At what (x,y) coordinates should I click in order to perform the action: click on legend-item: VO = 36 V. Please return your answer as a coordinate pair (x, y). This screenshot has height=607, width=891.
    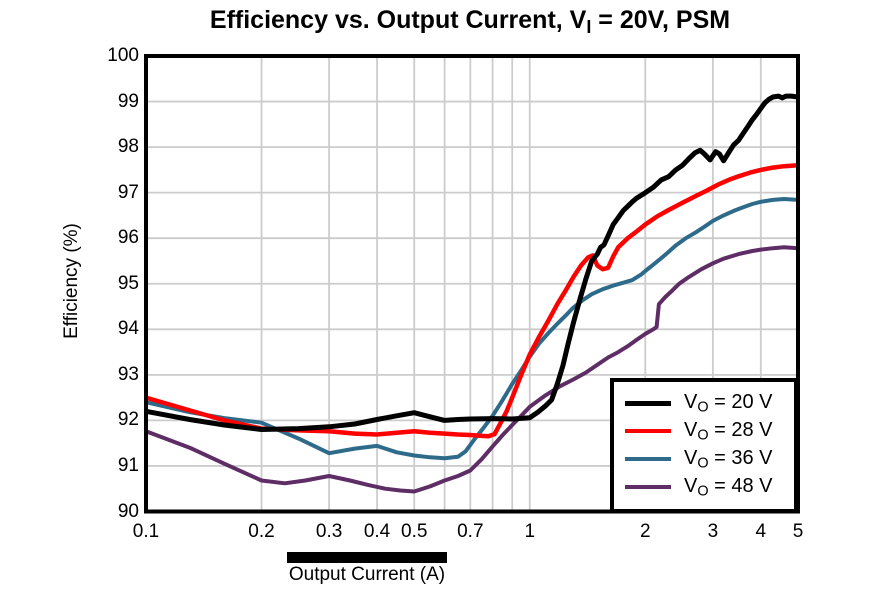
    Looking at the image, I should click on (704, 459).